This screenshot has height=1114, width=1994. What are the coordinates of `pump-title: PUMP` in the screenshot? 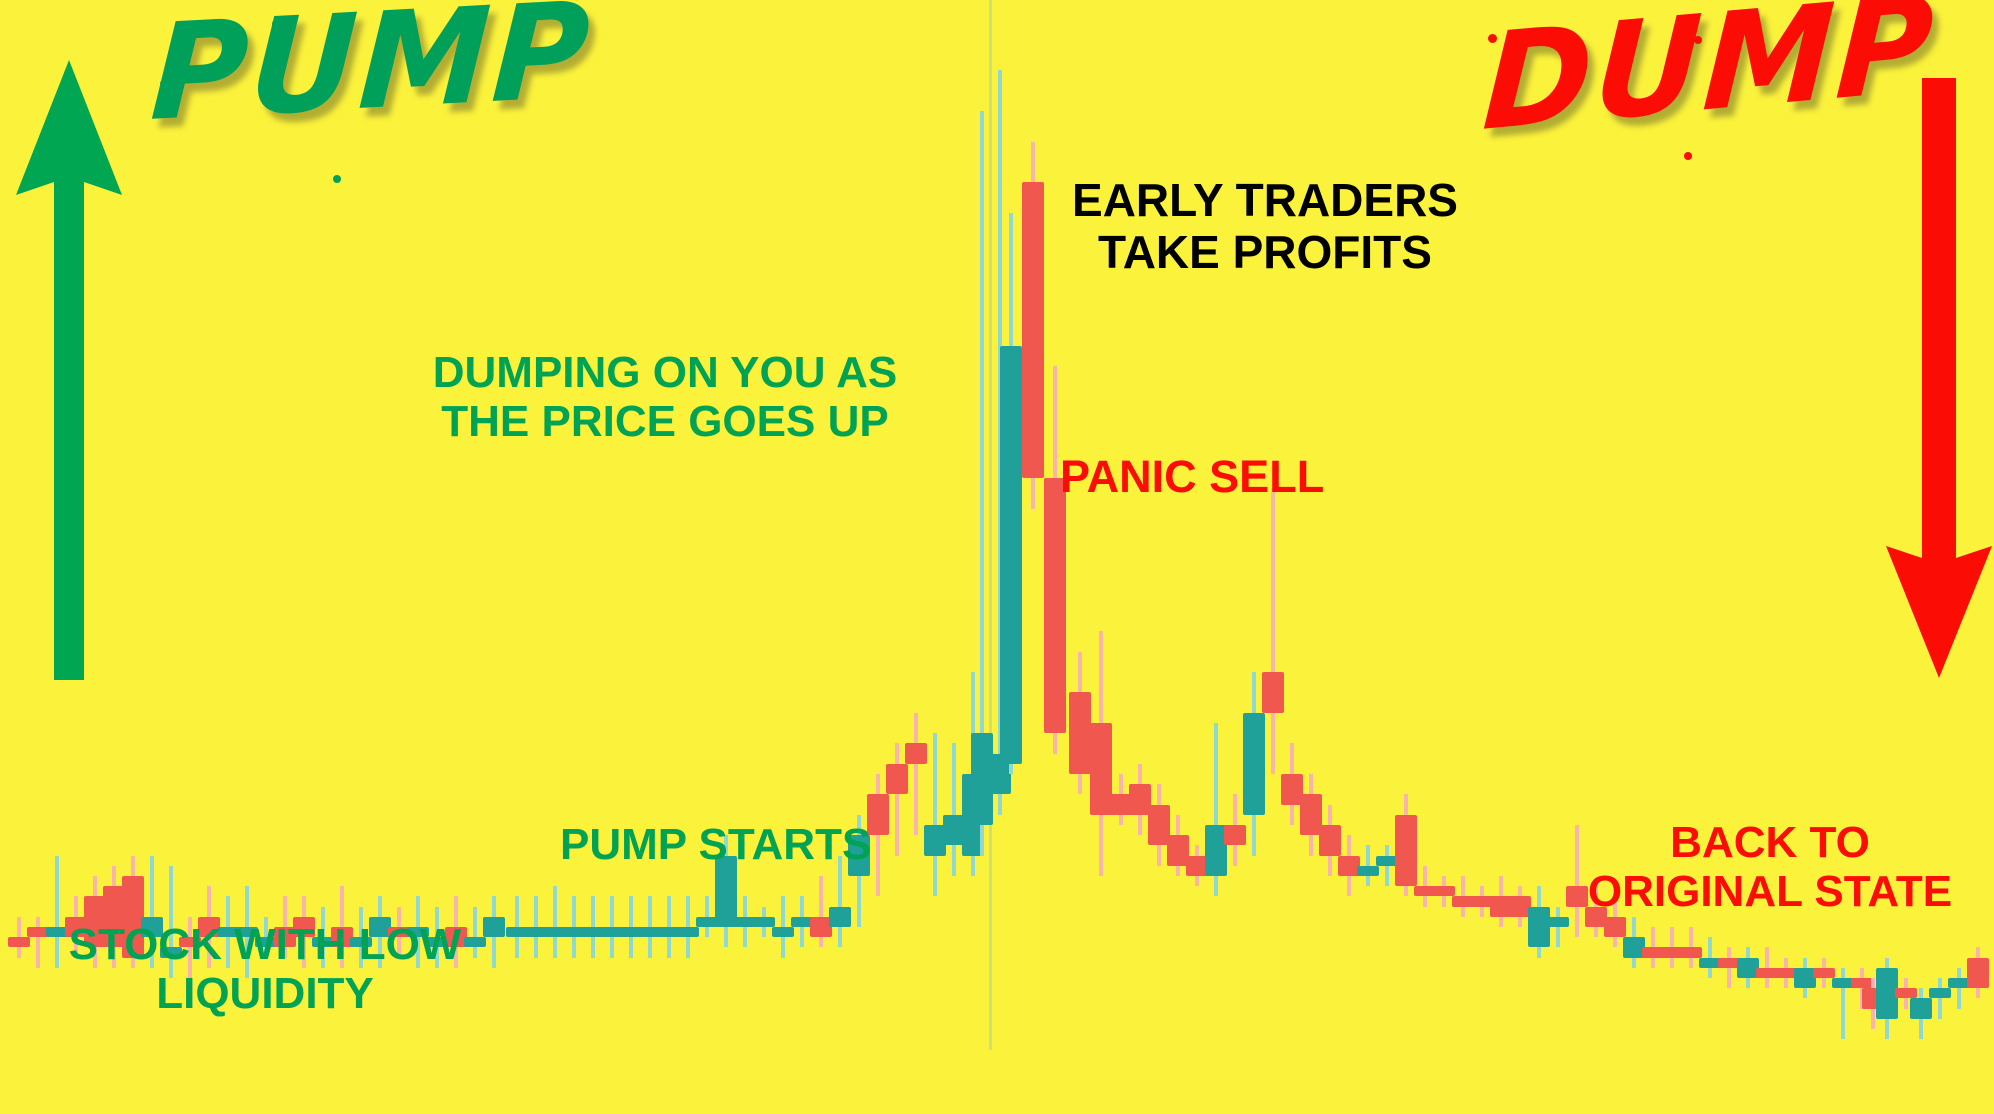 It's located at (371, 76).